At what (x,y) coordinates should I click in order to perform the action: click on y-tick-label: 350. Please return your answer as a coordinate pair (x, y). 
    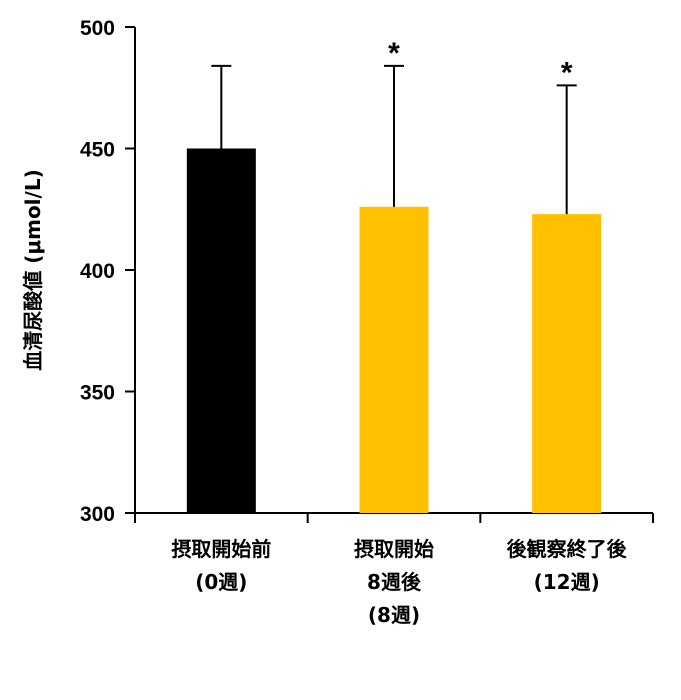
    Looking at the image, I should click on (97, 393).